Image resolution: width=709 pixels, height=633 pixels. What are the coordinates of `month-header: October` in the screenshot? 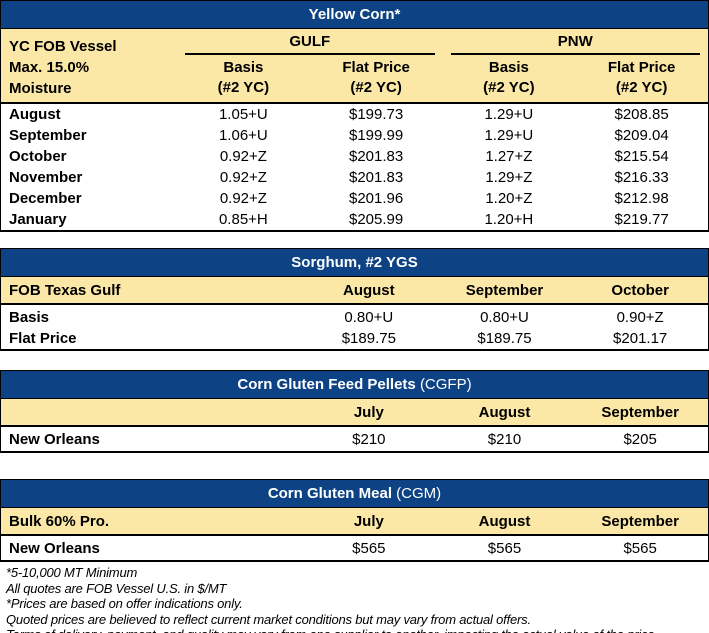 It's located at (640, 290).